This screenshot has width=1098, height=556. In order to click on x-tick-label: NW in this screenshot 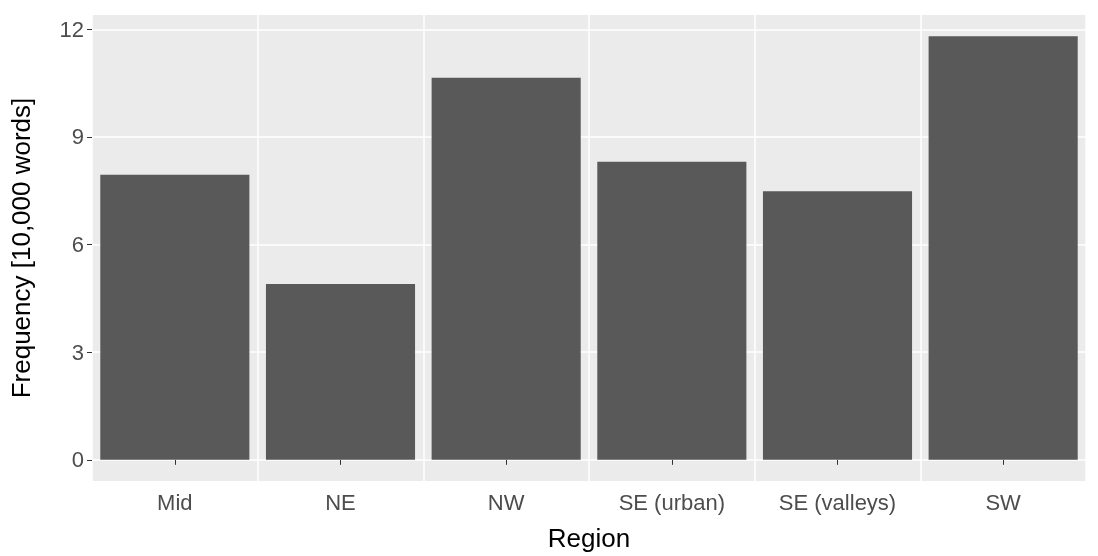, I will do `click(506, 502)`.